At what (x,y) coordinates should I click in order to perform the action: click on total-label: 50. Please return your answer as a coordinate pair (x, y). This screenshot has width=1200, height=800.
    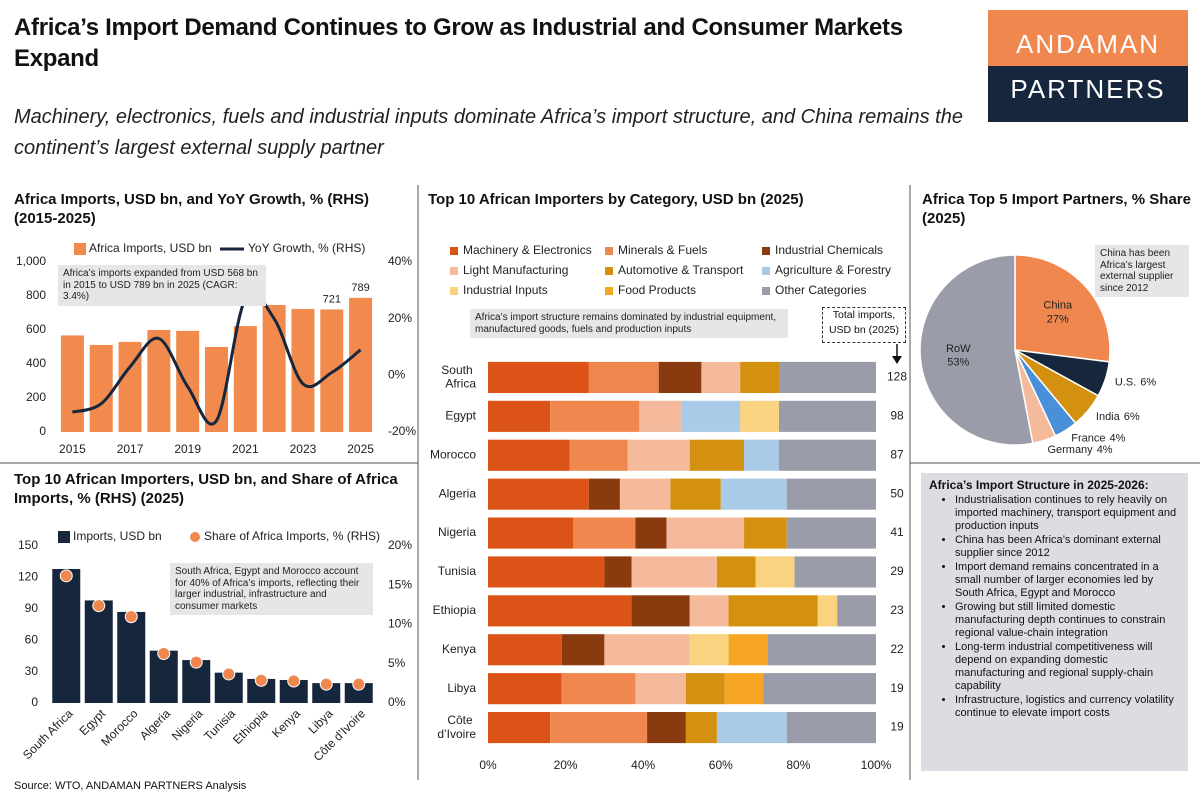
    Looking at the image, I should click on (897, 493).